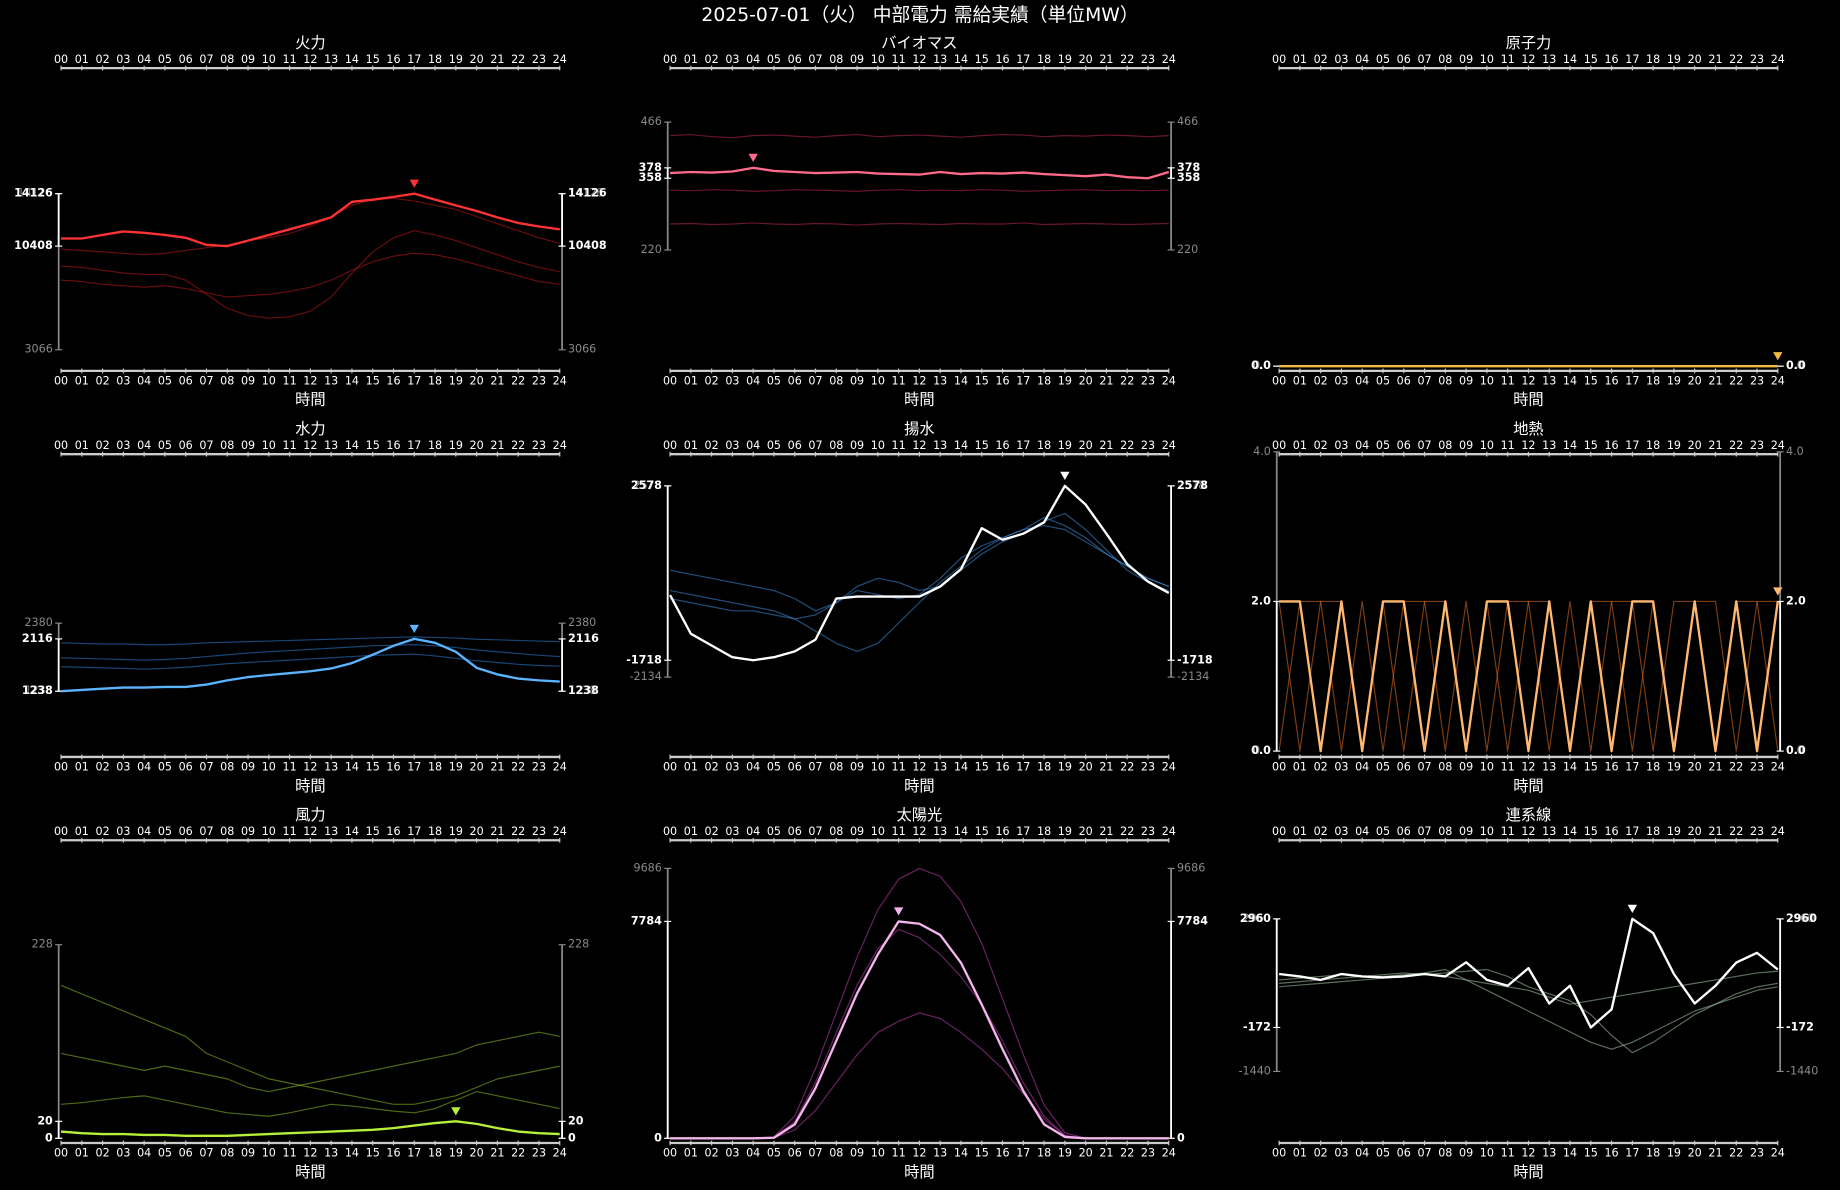  Describe the element at coordinates (1528, 429) in the screenshot. I see `panel-title: 地熱` at that location.